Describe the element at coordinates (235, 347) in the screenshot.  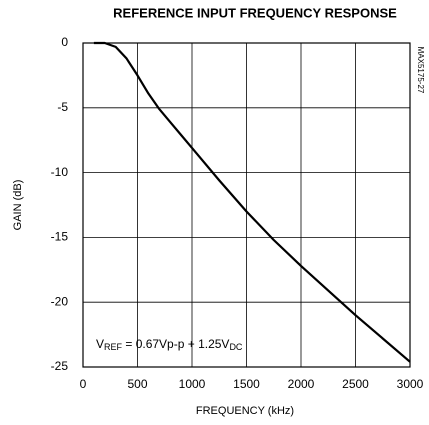
I see `annotation-part: DC` at that location.